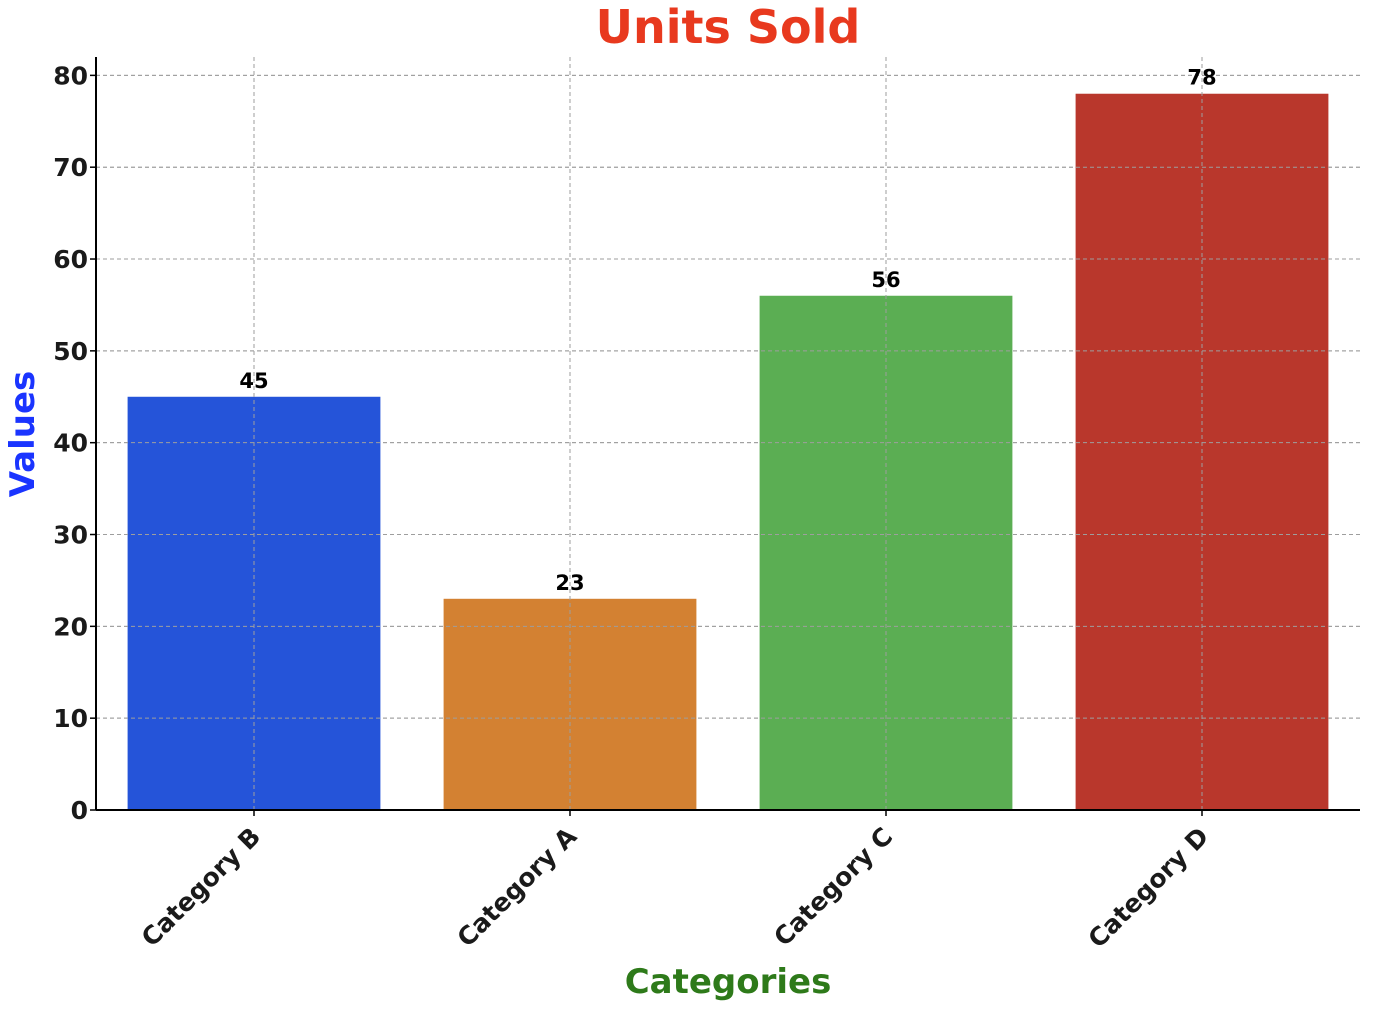 This screenshot has height=1016, width=1392. Describe the element at coordinates (70, 75) in the screenshot. I see `y-tick-label: 80` at that location.